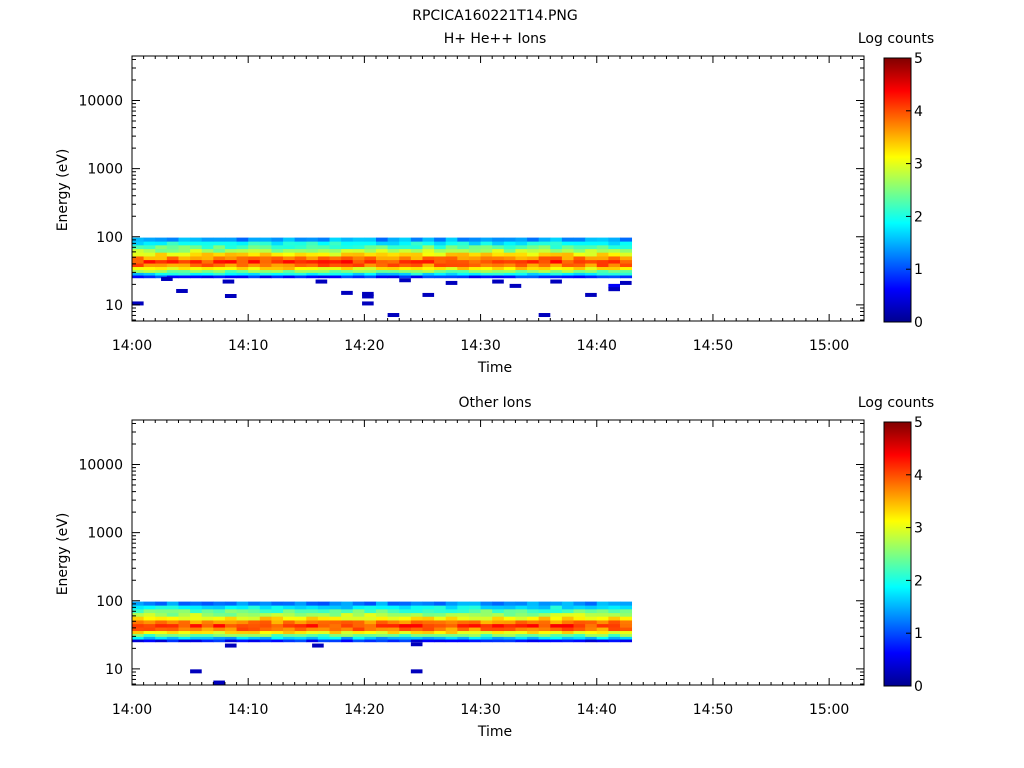 Image resolution: width=1024 pixels, height=768 pixels. Describe the element at coordinates (914, 191) in the screenshot. I see `colorbar-axis: 0 1 2 3 4 5` at that location.